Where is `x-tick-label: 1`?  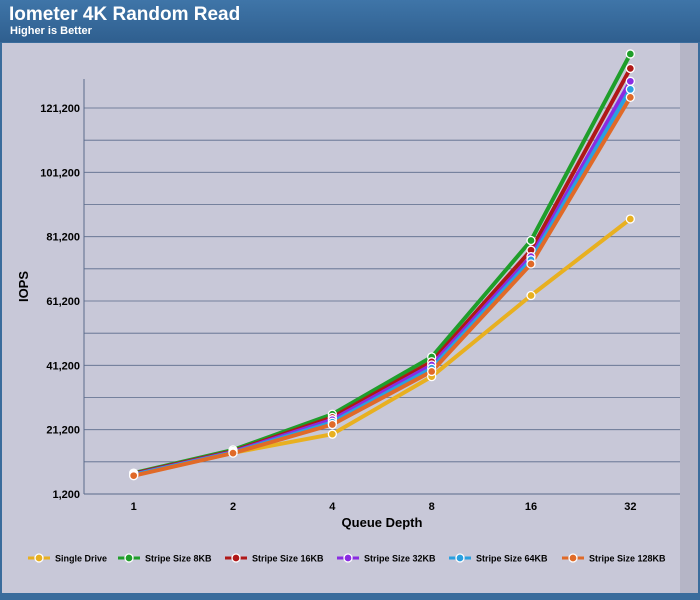 x-tick-label: 1 is located at coordinates (134, 507).